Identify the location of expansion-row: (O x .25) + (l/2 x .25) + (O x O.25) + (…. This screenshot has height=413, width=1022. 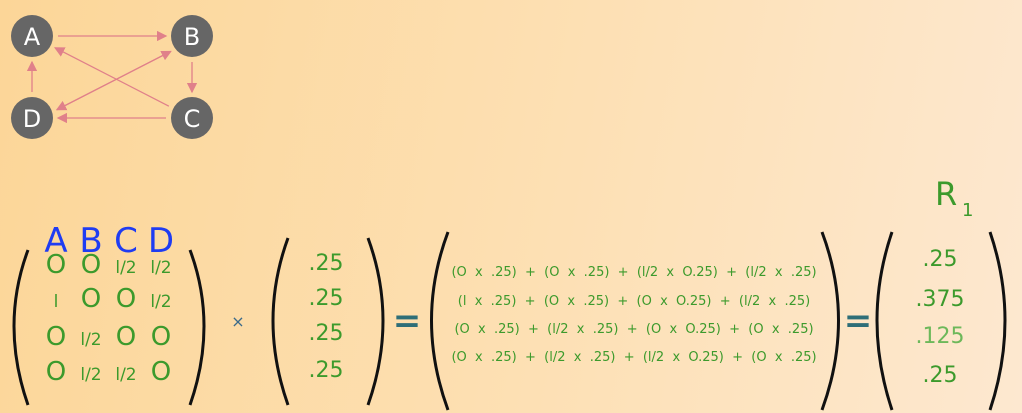
(633, 329).